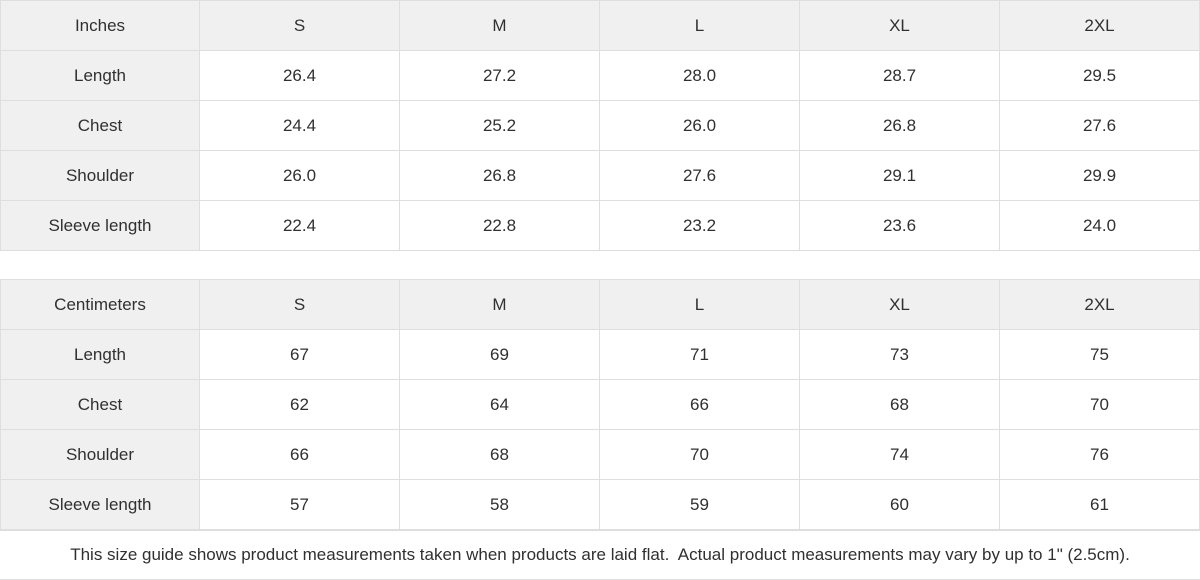 This screenshot has height=580, width=1200. What do you see at coordinates (500, 126) in the screenshot?
I see `value-cell: 25.2` at bounding box center [500, 126].